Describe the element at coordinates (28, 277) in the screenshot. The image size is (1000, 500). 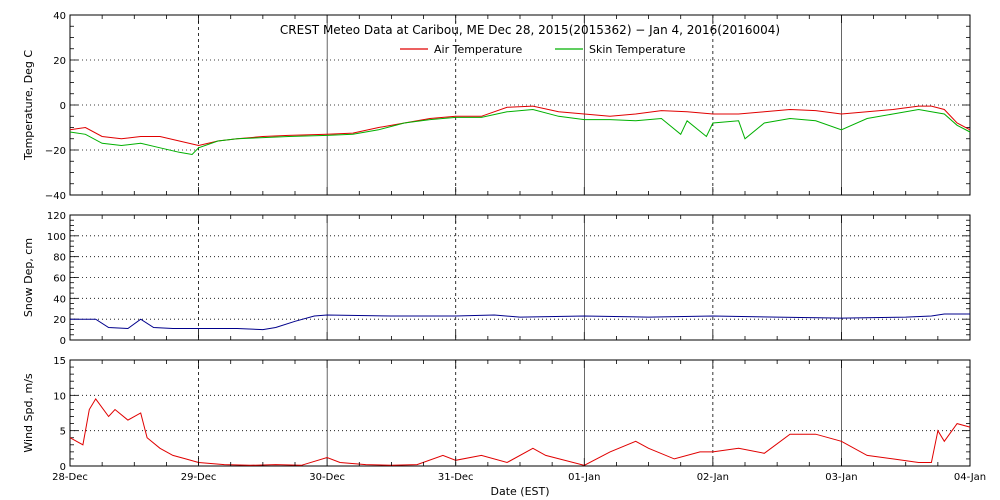
I see `snow-depth-y-axis-label: Snow Dep, cm` at that location.